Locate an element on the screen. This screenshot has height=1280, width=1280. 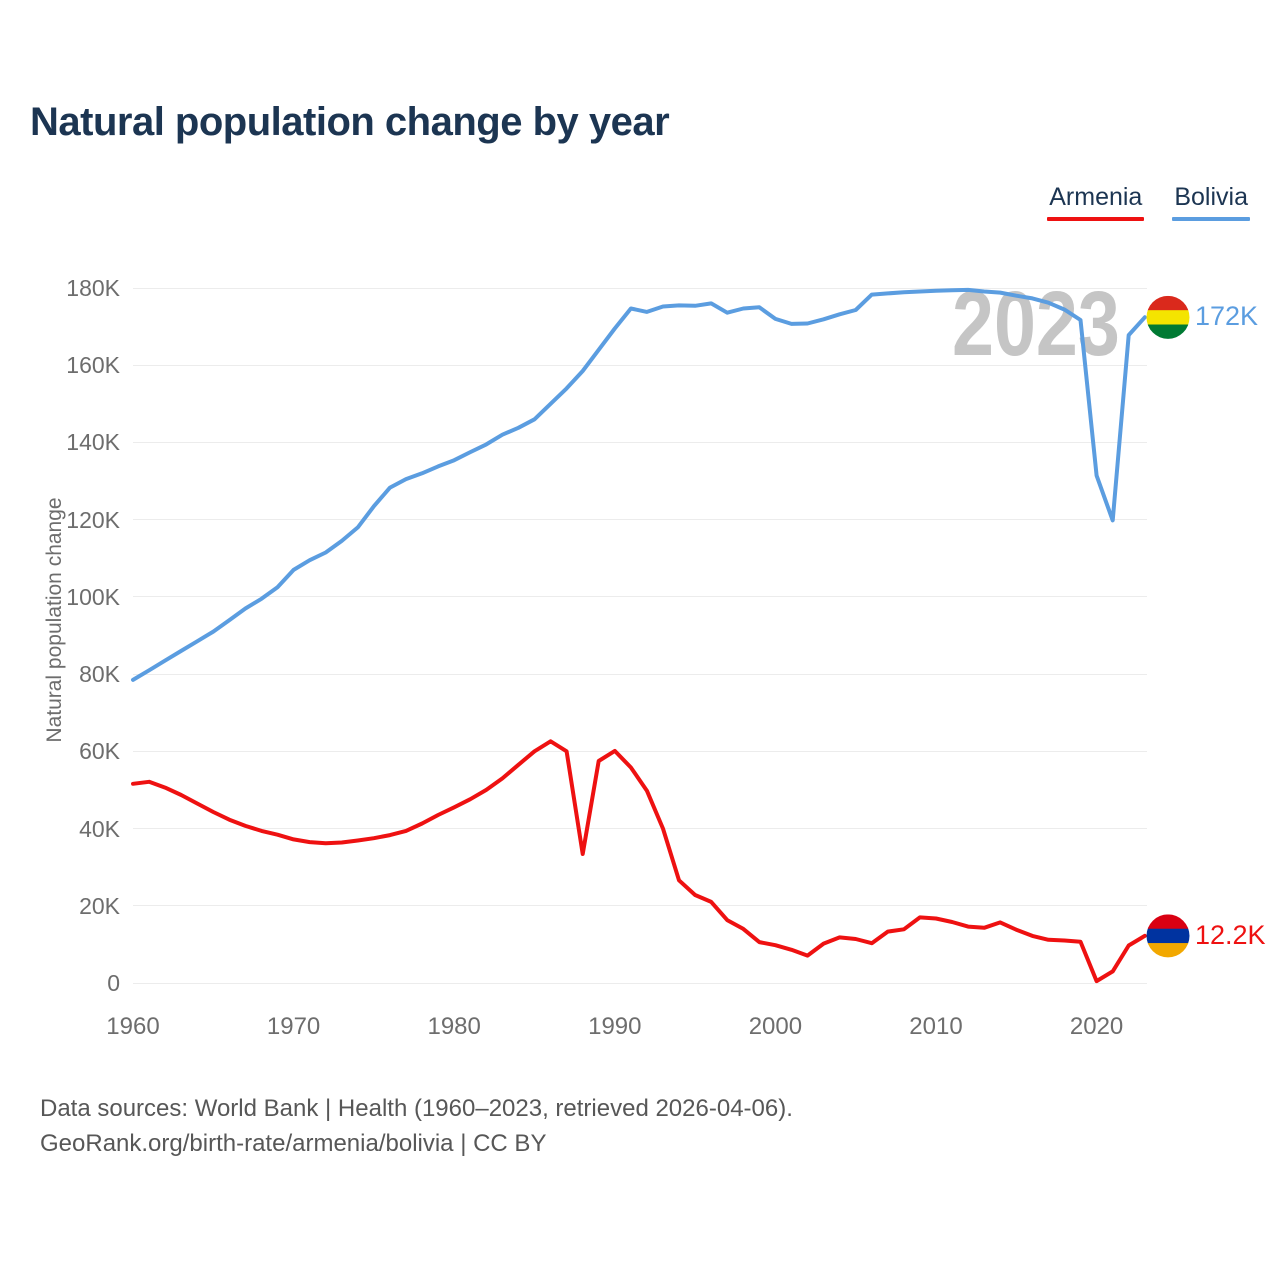
y-tick-label: 180K is located at coordinates (93, 288).